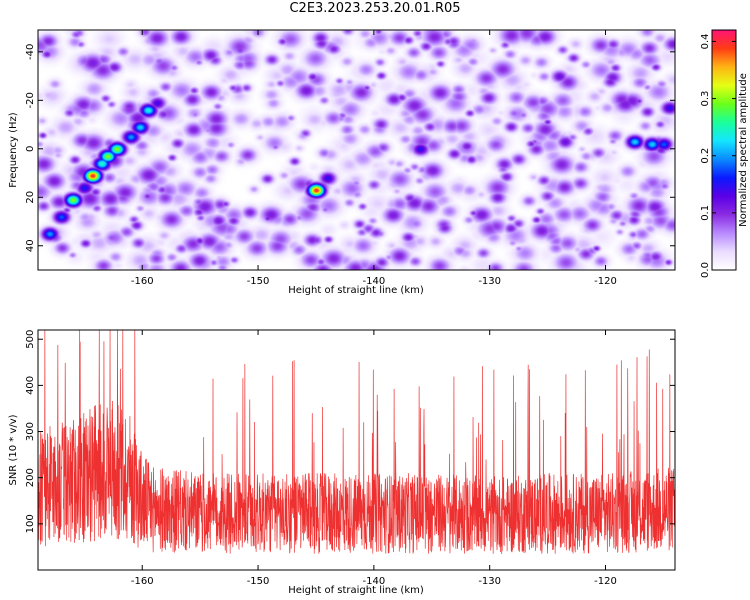  Describe the element at coordinates (30, 52) in the screenshot. I see `heatmap-y-tick-label: -40` at that location.